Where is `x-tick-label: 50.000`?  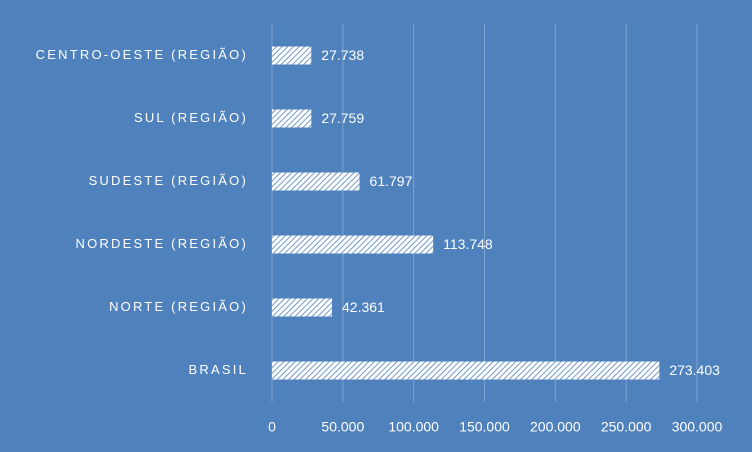 x-tick-label: 50.000 is located at coordinates (342, 427).